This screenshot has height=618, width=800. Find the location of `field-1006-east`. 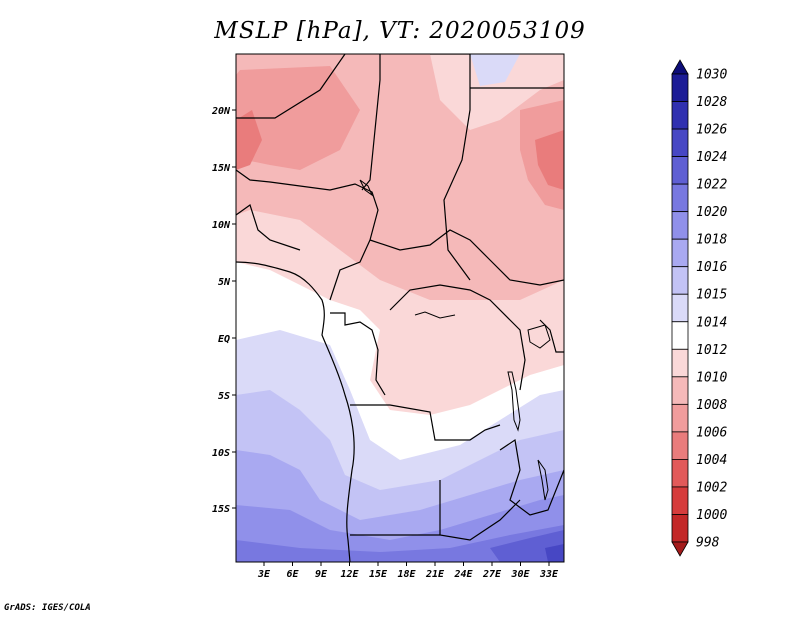

field-1006-east is located at coordinates (549, 160).